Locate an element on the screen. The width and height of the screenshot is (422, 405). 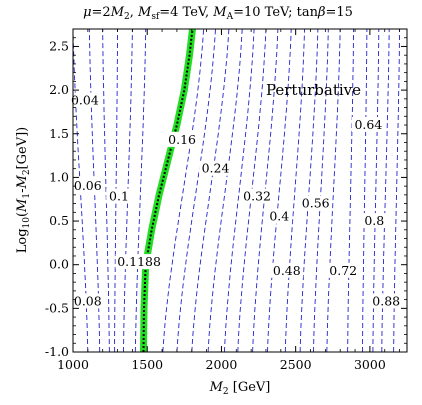
contour-label-0.64: 0.64 is located at coordinates (368, 124).